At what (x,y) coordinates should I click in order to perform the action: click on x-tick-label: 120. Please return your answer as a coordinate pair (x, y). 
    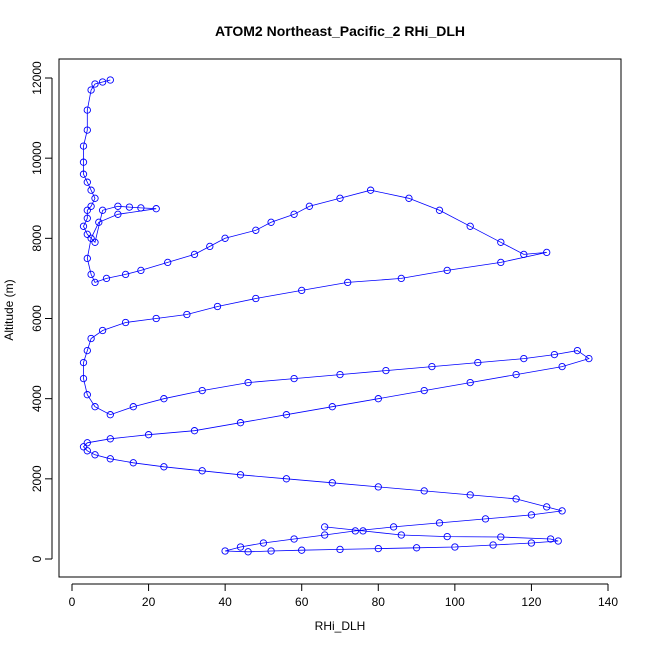
    Looking at the image, I should click on (531, 602).